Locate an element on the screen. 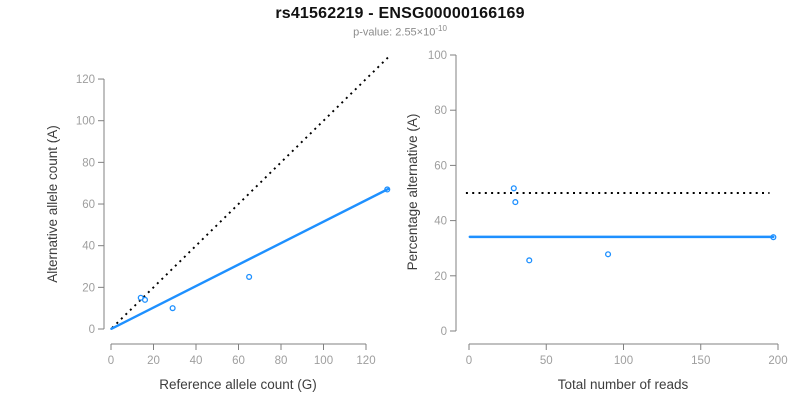  fit-line is located at coordinates (250, 258).